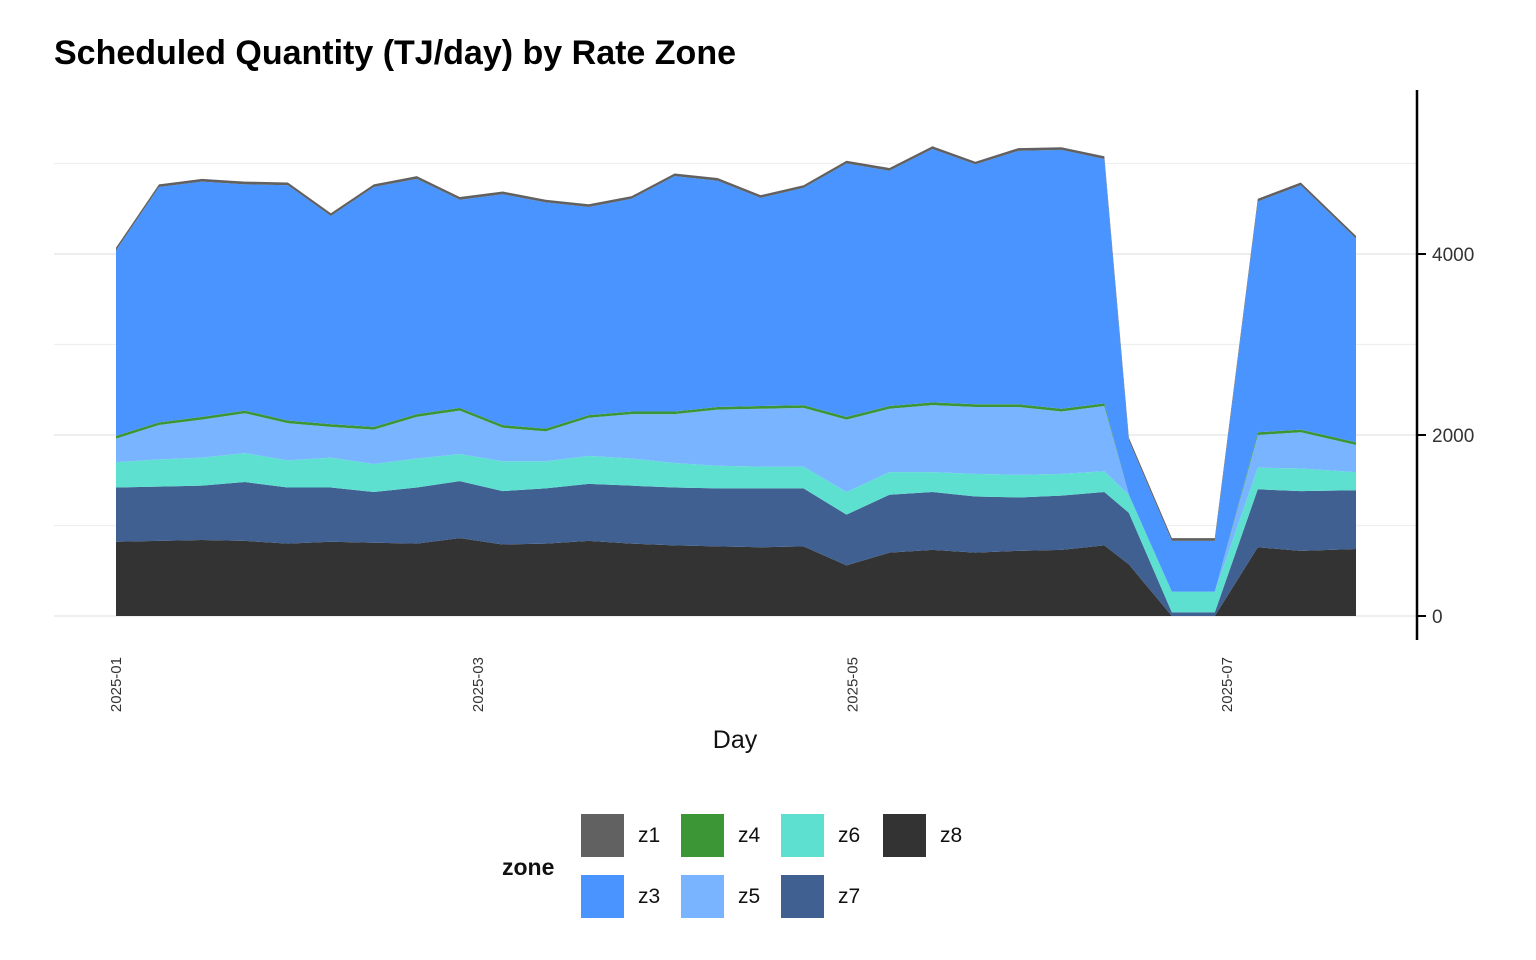 Image resolution: width=1536 pixels, height=960 pixels. I want to click on area-z6, so click(736, 533).